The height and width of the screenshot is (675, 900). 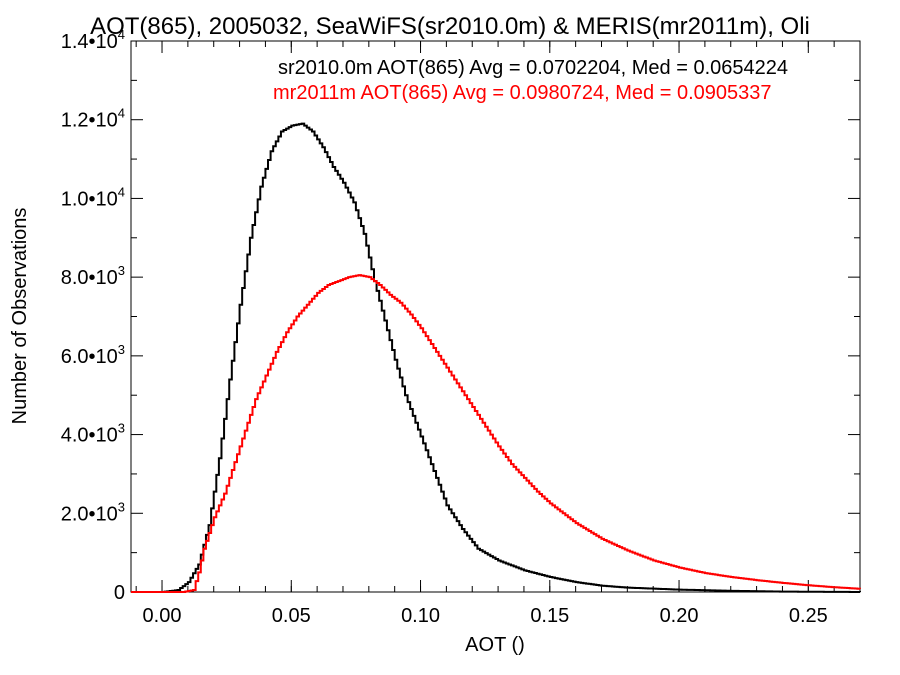 What do you see at coordinates (93, 40) in the screenshot?
I see `y-tick-label: 1.4•104` at bounding box center [93, 40].